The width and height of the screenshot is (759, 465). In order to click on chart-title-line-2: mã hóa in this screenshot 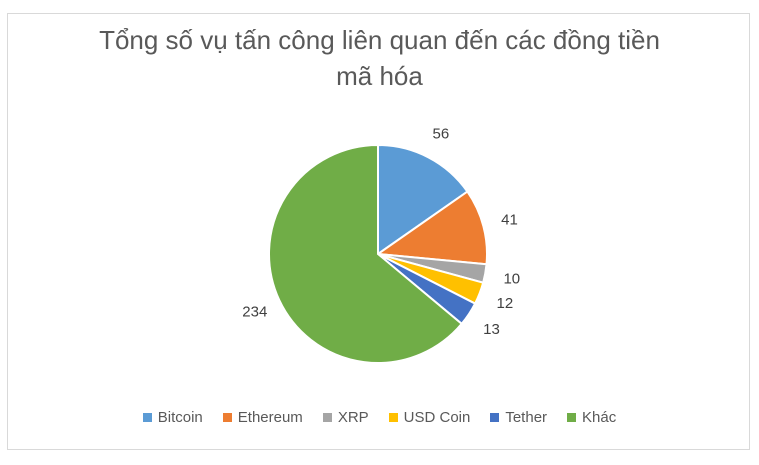, I will do `click(379, 76)`.